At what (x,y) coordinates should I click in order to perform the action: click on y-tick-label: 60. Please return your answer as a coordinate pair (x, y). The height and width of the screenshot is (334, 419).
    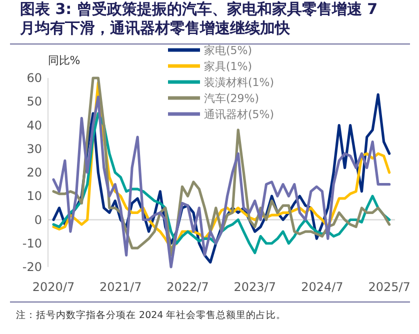
    Looking at the image, I should click on (34, 78).